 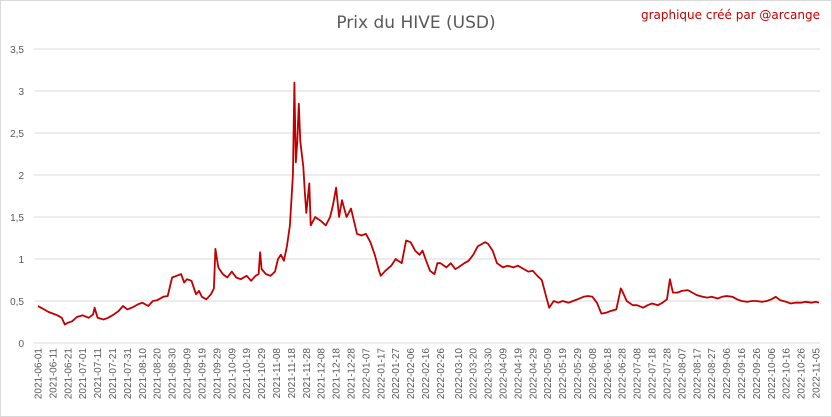 What do you see at coordinates (98, 373) in the screenshot?
I see `x-tick-label: 2021-07-11` at bounding box center [98, 373].